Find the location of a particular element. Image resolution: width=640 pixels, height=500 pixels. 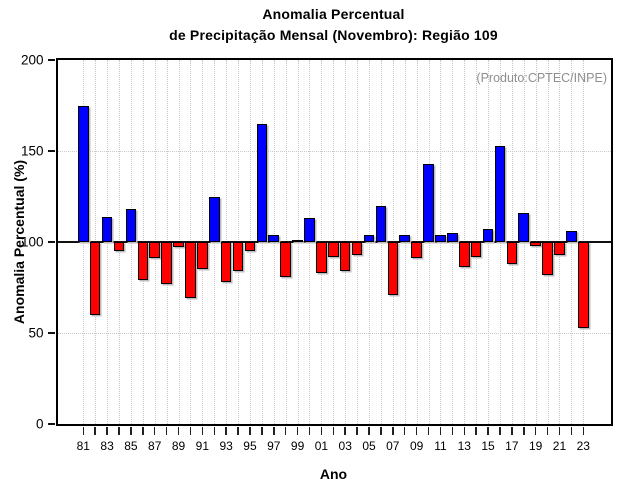

x-axis-tick-label: 97 is located at coordinates (274, 446).